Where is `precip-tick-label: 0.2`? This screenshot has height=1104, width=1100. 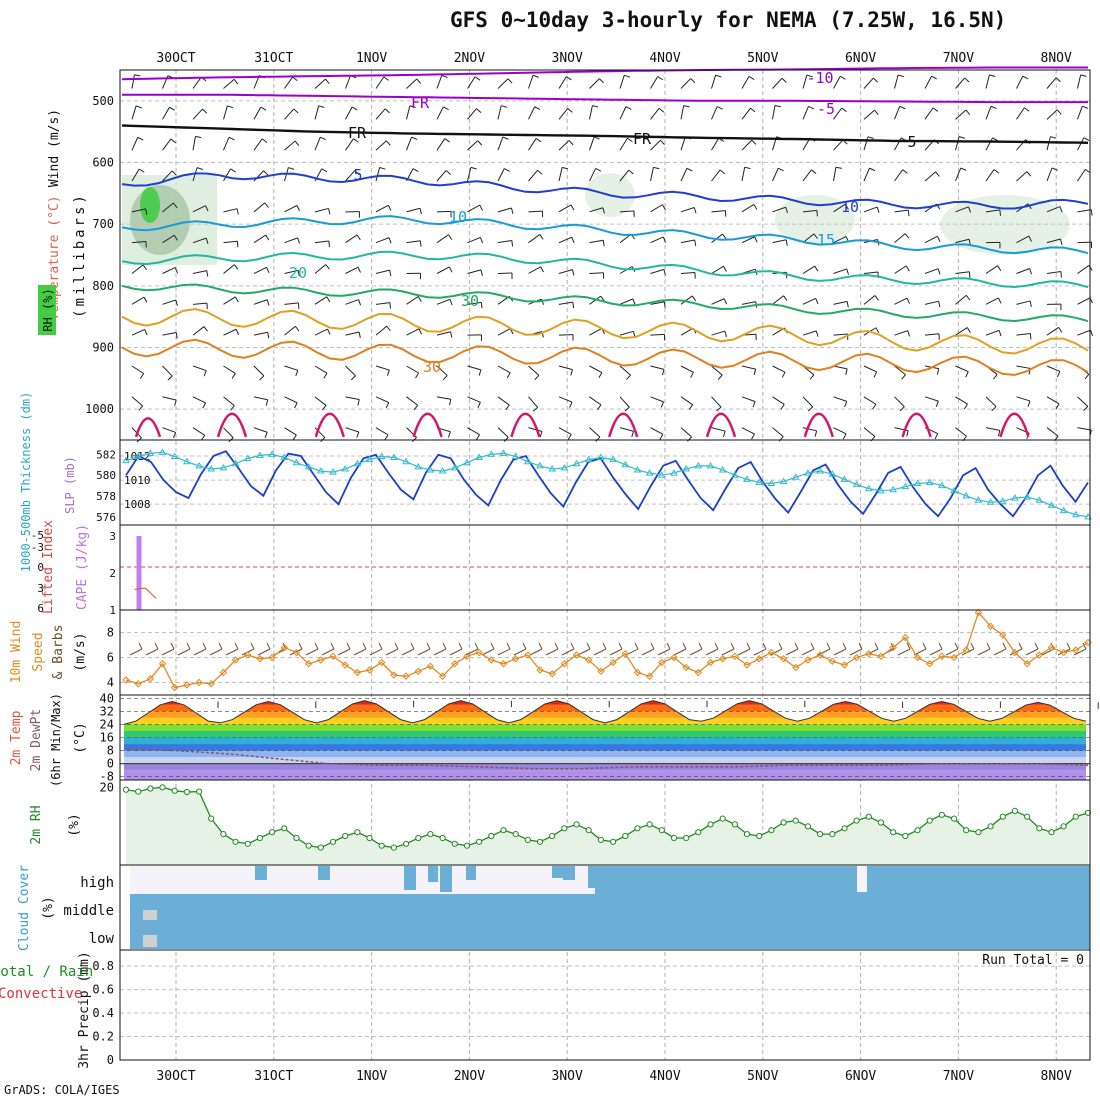 precip-tick-label: 0.2 is located at coordinates (103, 1037).